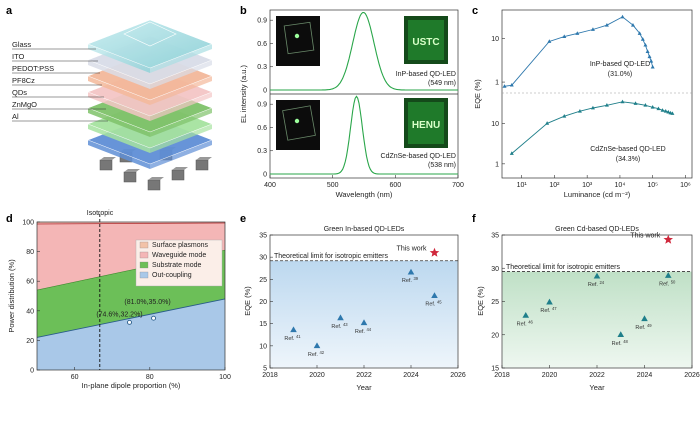 The height and width of the screenshot is (421, 700). Describe the element at coordinates (426, 125) in the screenshot. I see `inset-text-henu: HENU` at that location.